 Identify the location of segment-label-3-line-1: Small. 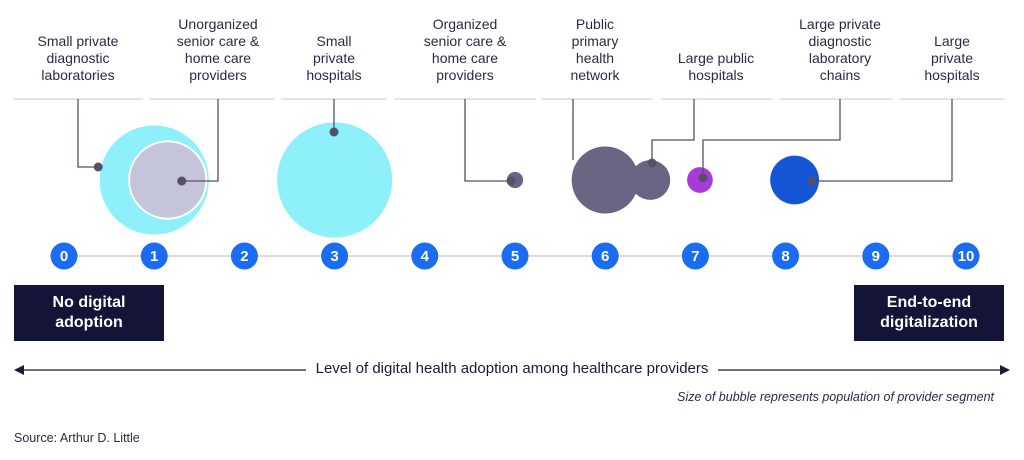
(333, 41).